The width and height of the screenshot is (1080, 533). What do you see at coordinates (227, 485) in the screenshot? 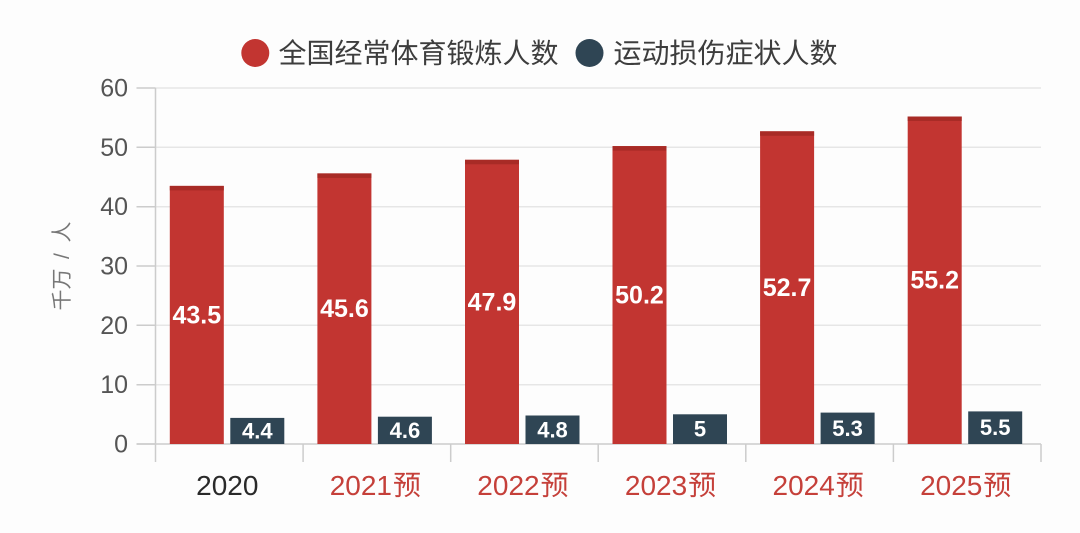
I see `svg-text: 2020` at bounding box center [227, 485].